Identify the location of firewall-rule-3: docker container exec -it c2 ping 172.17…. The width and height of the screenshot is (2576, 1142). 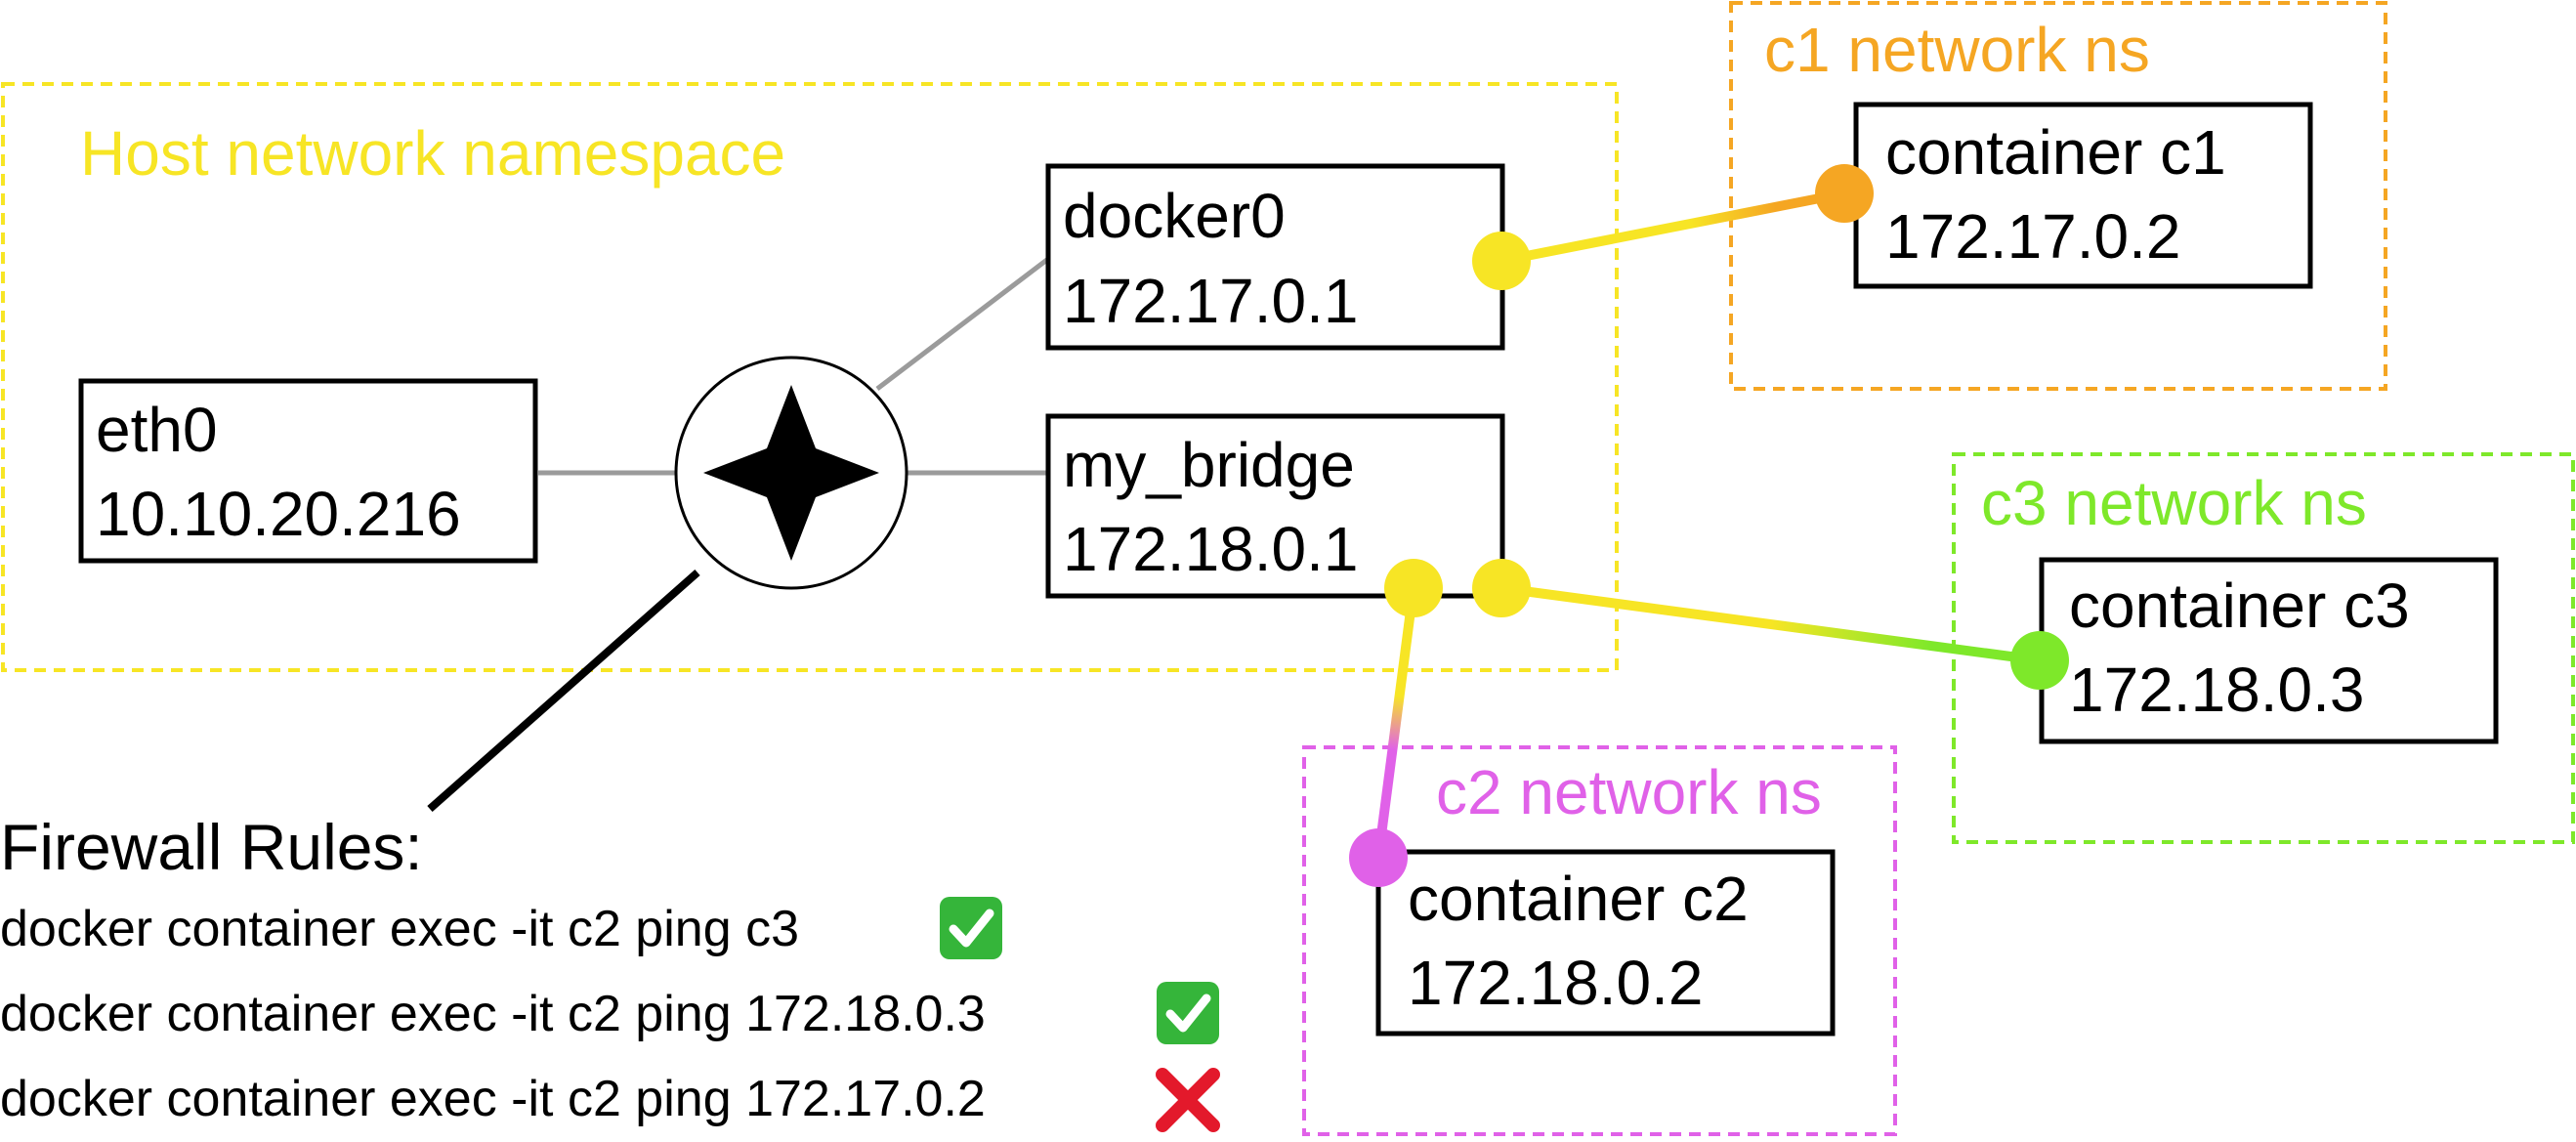
(610, 1100).